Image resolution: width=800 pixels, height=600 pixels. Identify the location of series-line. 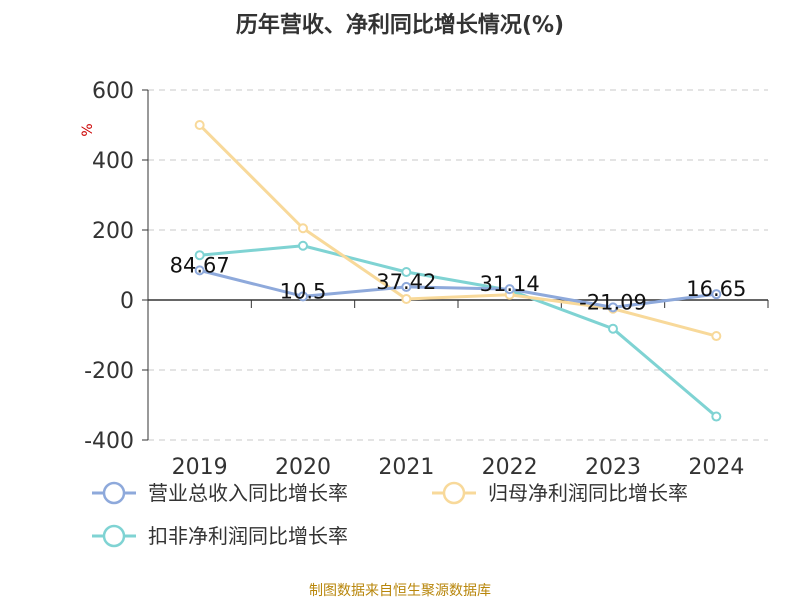
(458, 288).